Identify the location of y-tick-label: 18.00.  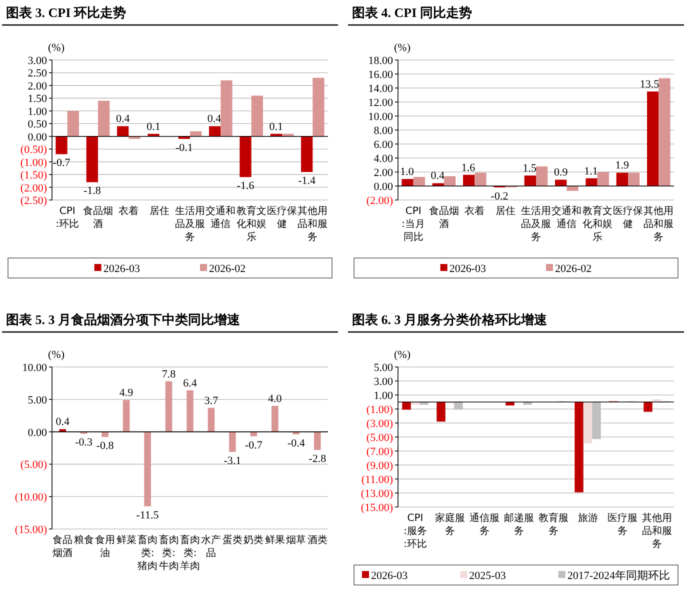
(381, 61).